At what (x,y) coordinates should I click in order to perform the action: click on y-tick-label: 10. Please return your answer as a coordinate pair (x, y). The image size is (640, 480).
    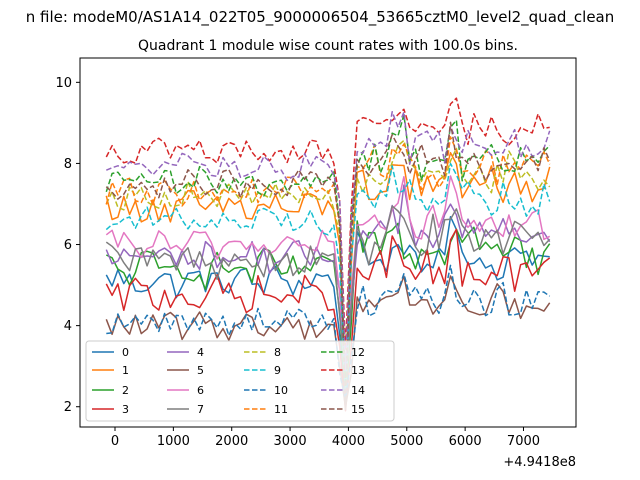
    Looking at the image, I should click on (63, 83).